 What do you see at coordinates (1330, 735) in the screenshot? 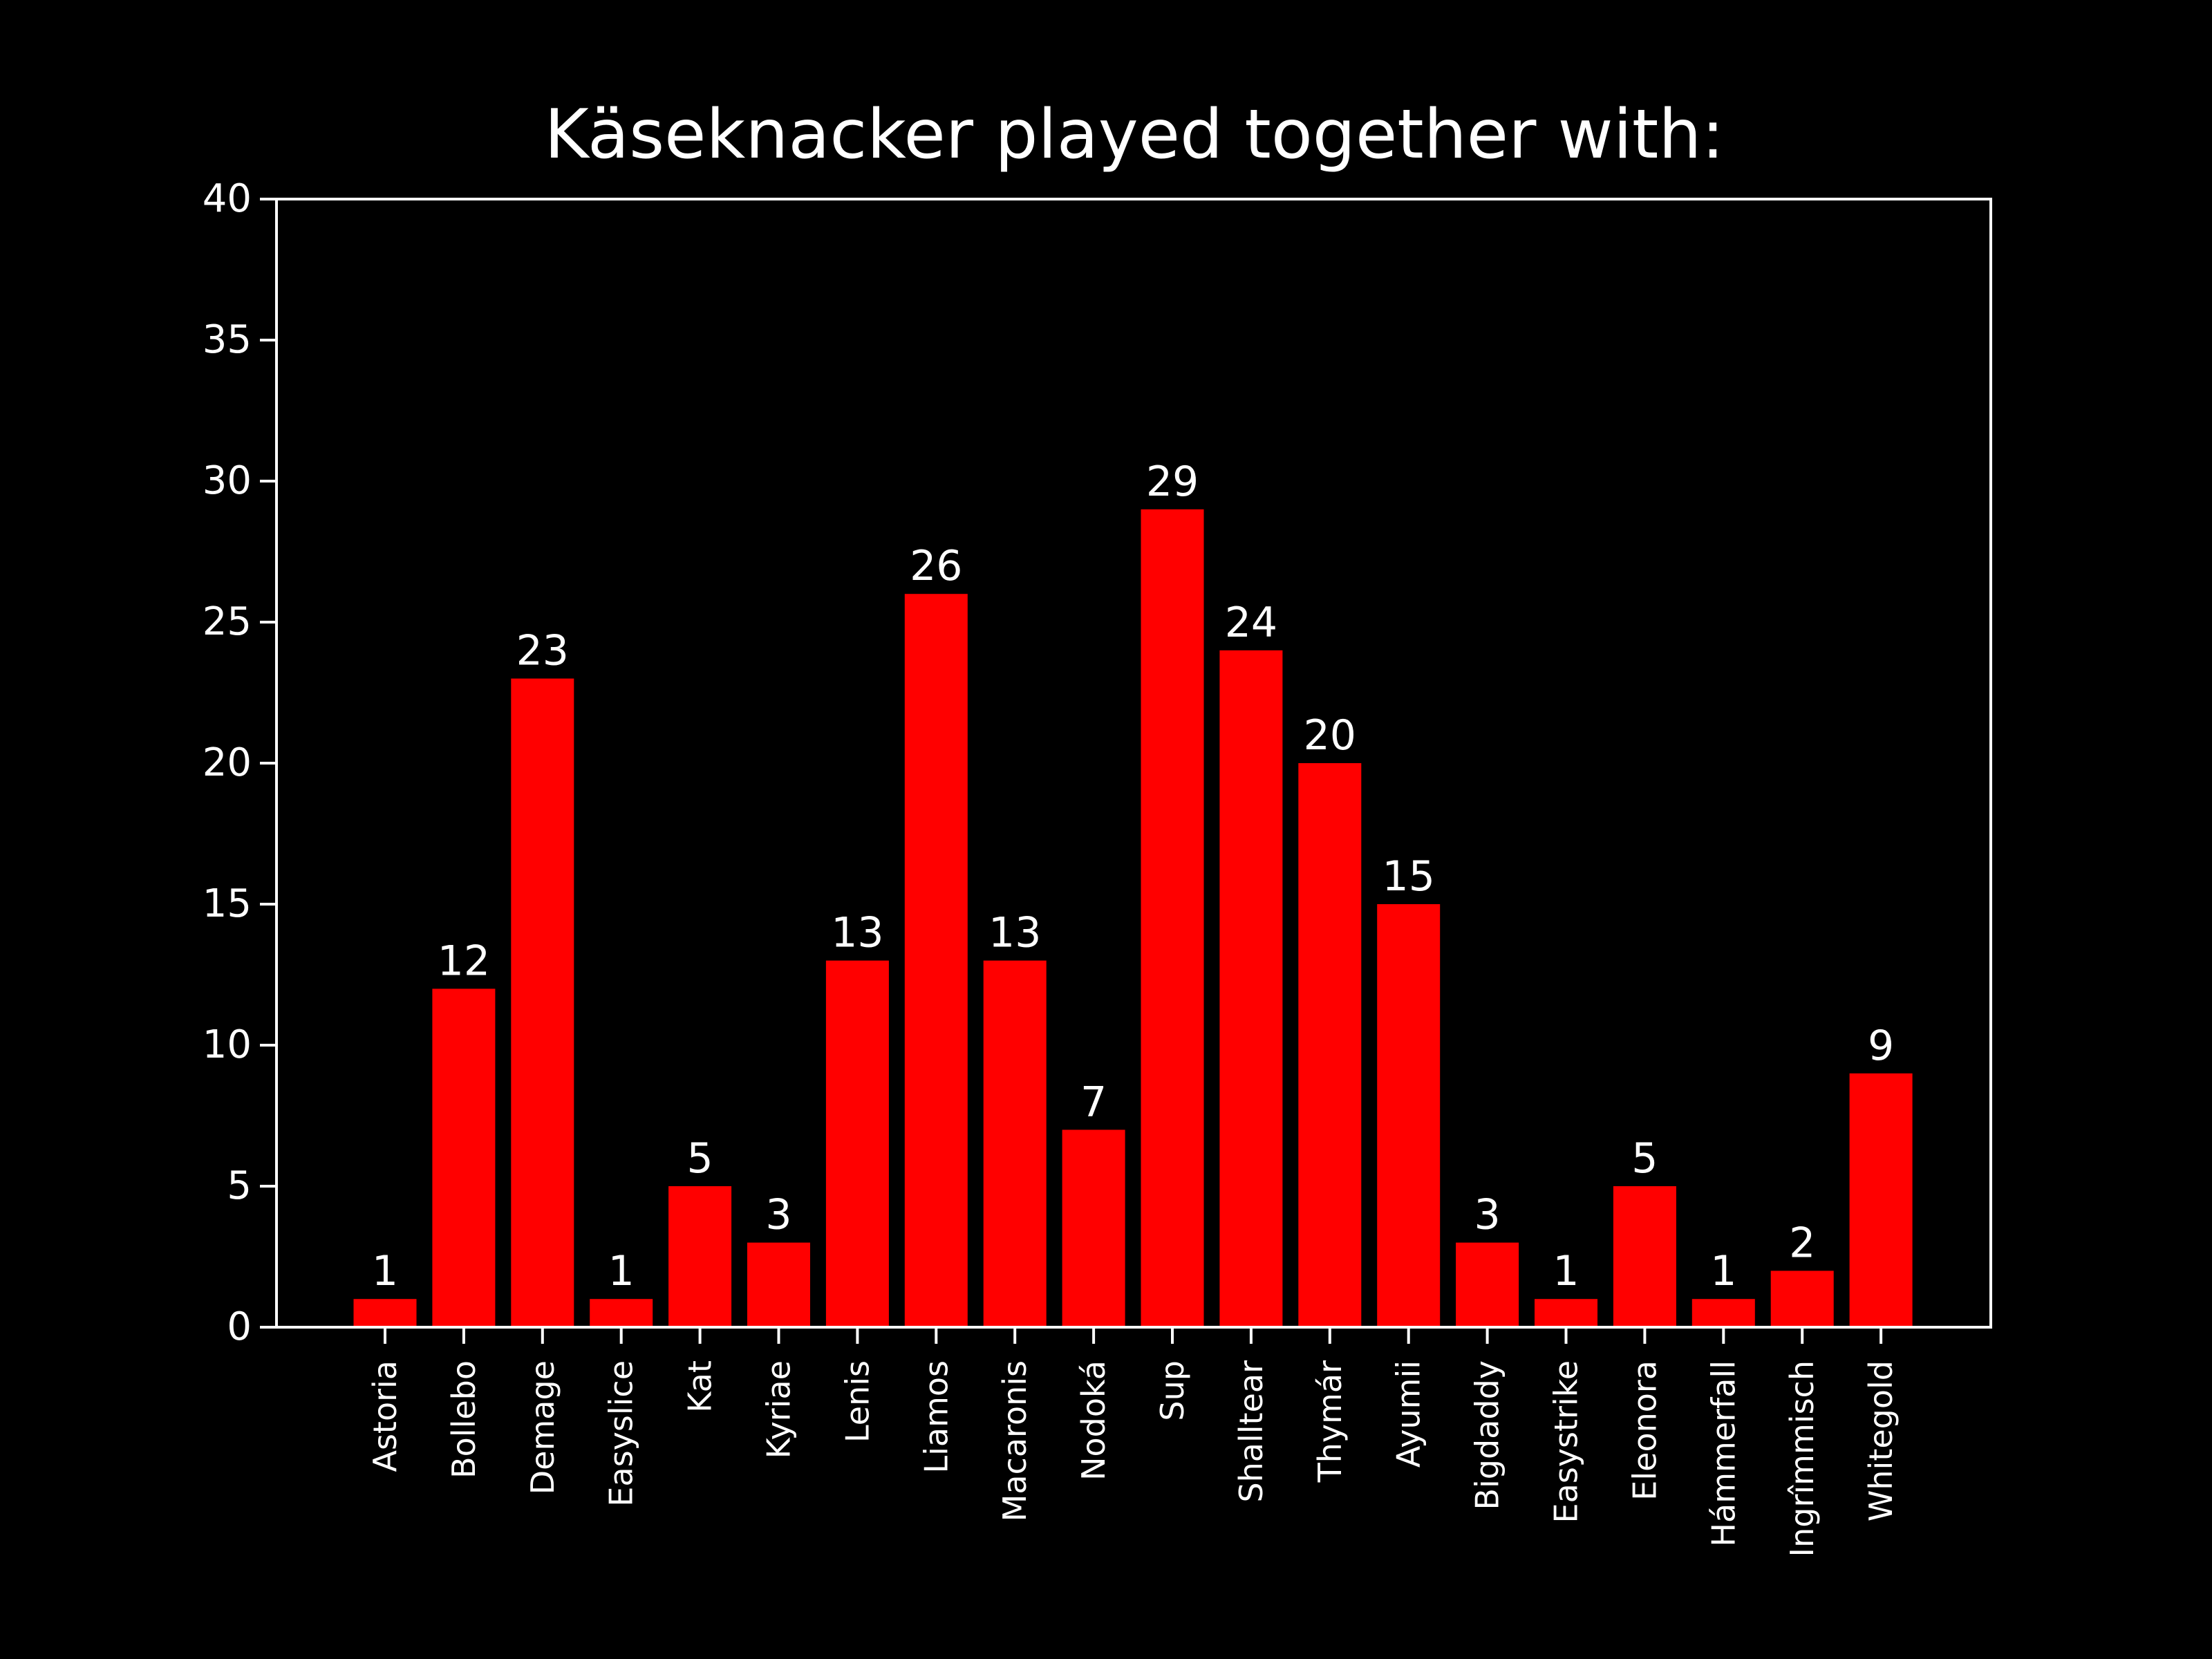
I see `bar-value-label: 20` at bounding box center [1330, 735].